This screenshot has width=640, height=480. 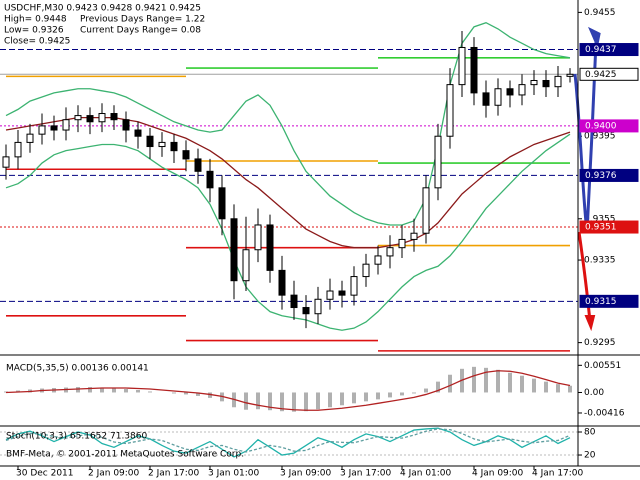 What do you see at coordinates (601, 176) in the screenshot?
I see `level-label: 0.9376` at bounding box center [601, 176].